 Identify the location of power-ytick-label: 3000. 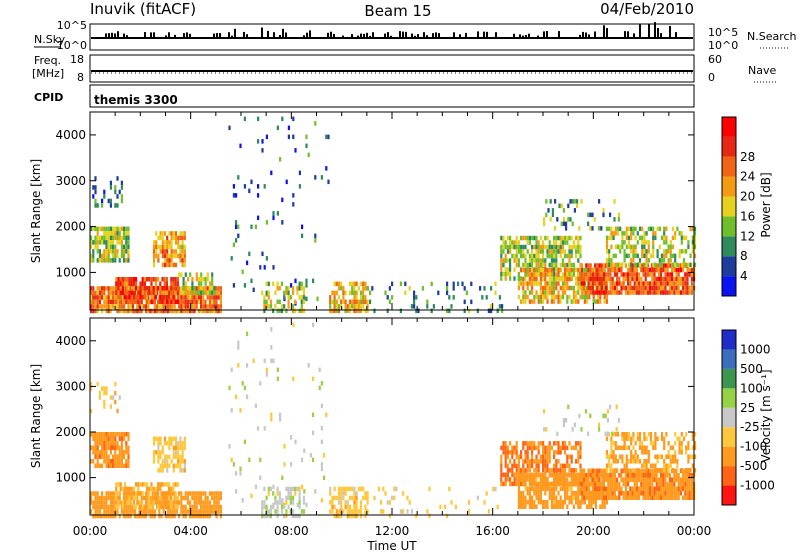
(70, 181).